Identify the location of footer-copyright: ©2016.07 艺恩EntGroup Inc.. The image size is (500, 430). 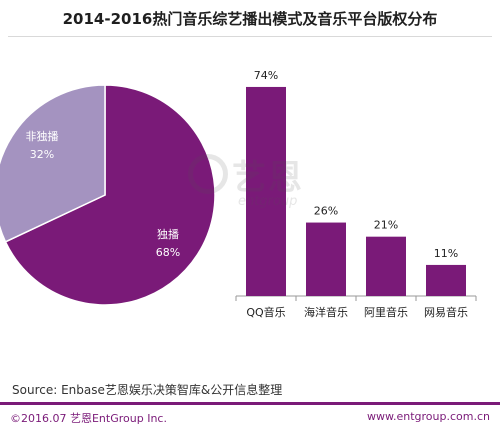
(88, 418).